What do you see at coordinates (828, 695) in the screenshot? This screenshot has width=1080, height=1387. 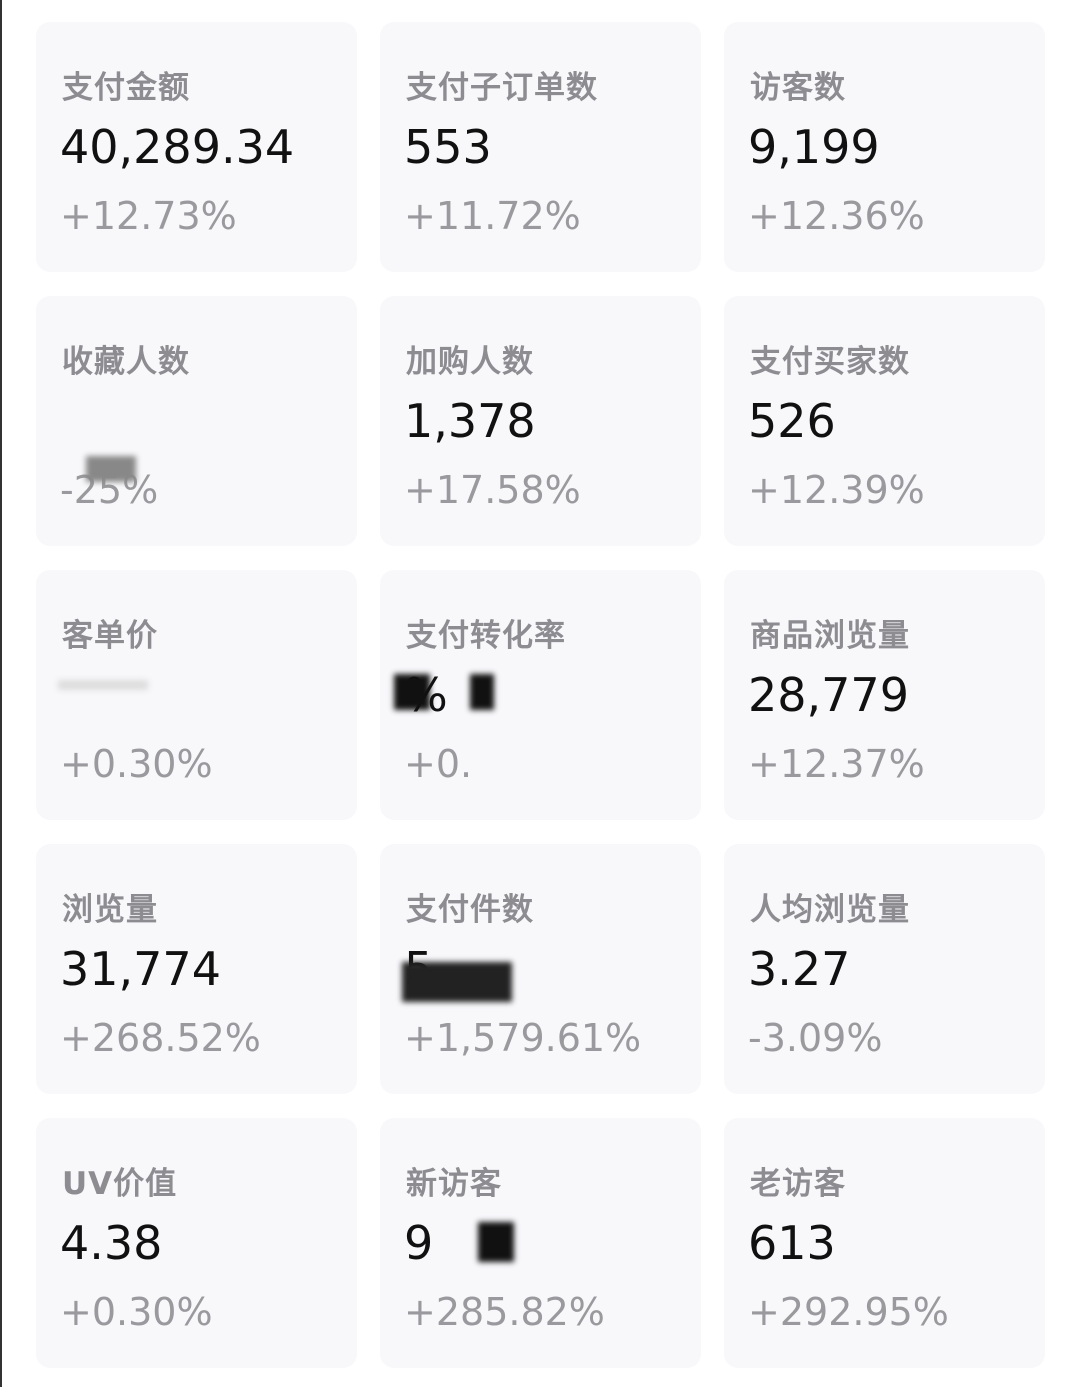 I see `metric-value: 28,779` at bounding box center [828, 695].